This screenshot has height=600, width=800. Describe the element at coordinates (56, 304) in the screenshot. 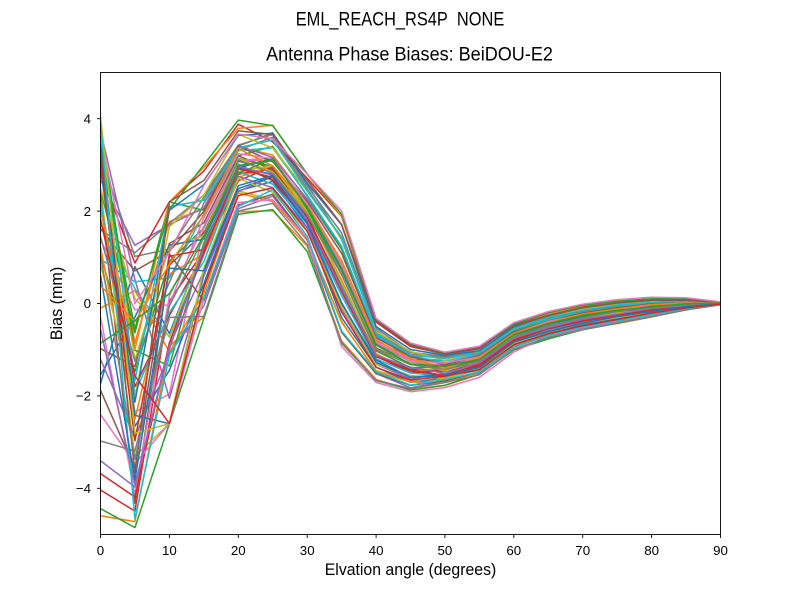

I see `svg-text: Bias (mm)` at that location.